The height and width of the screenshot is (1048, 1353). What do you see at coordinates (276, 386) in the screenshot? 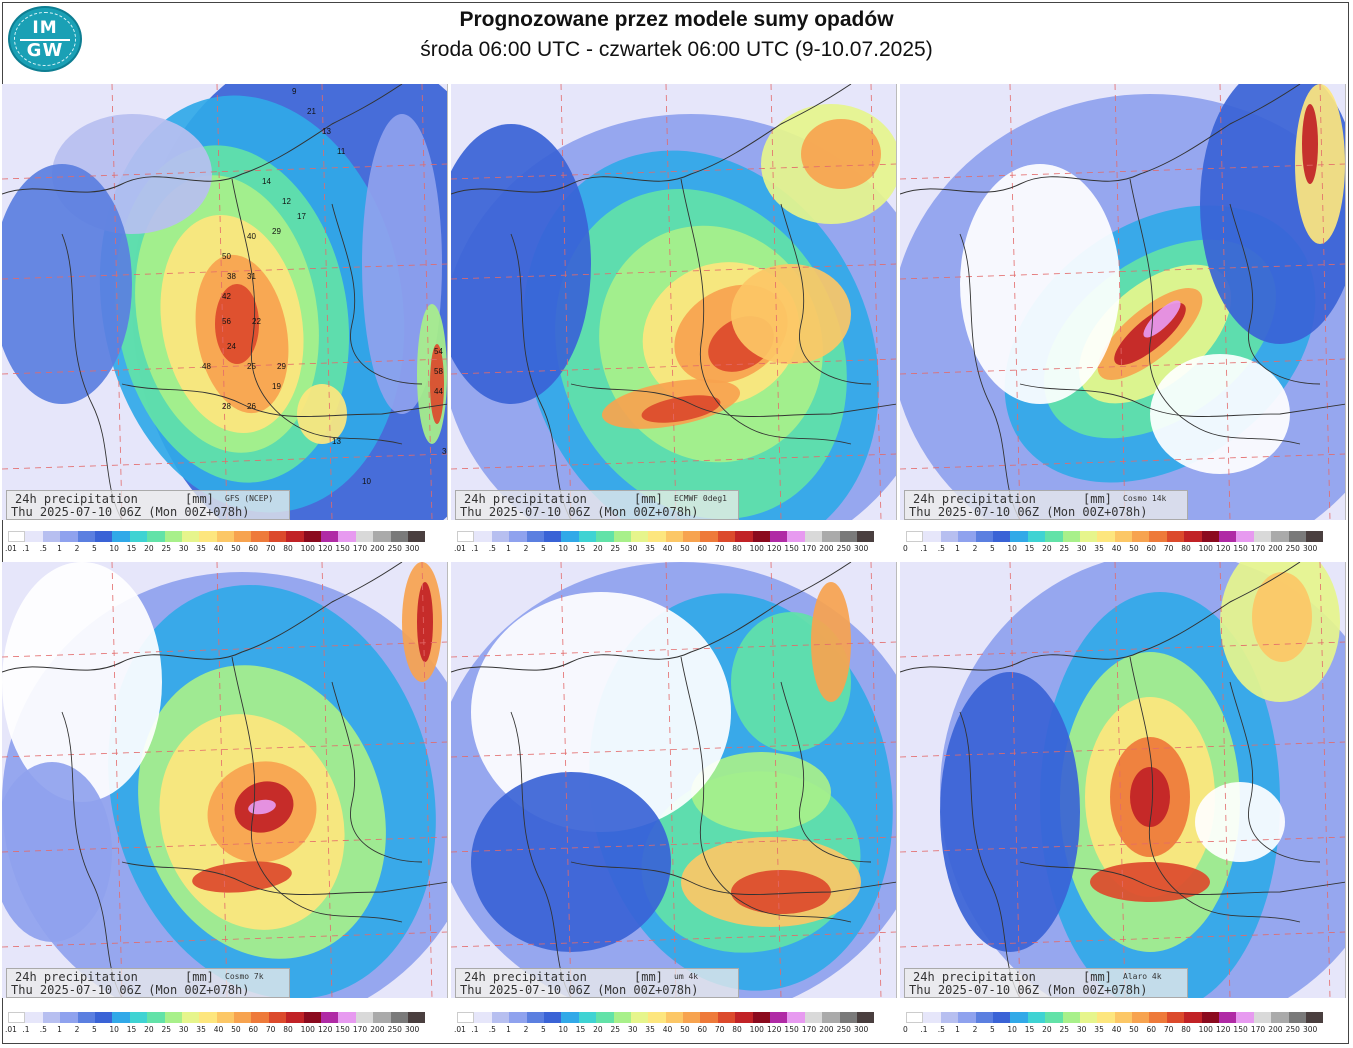
I see `gridpoint-value: 19` at bounding box center [276, 386].